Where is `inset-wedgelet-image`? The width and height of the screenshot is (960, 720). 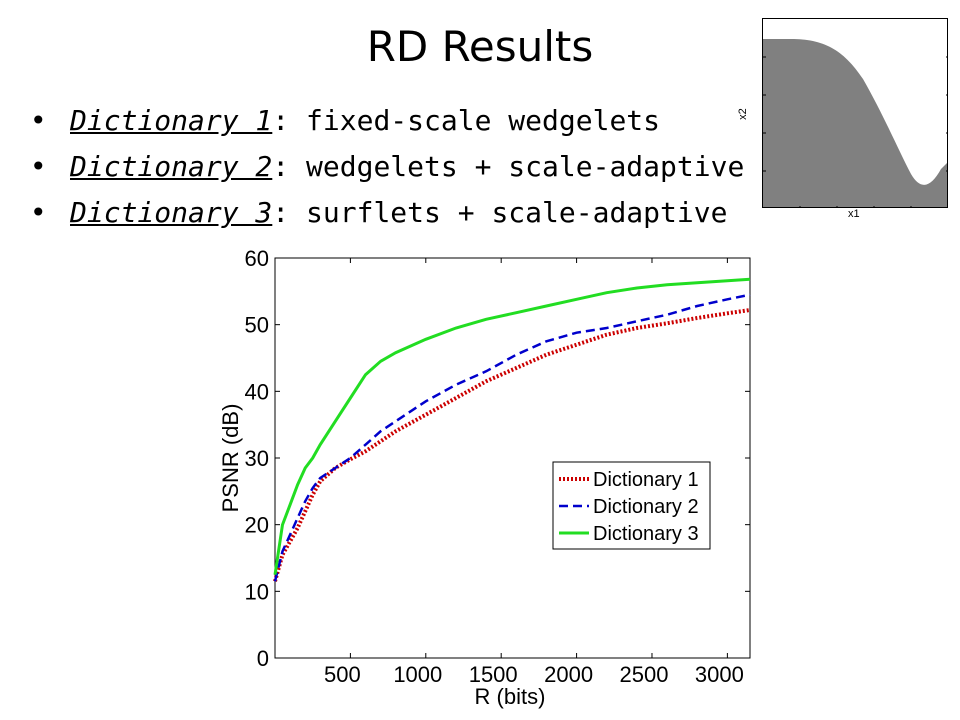
inset-wedgelet-image is located at coordinates (855, 113).